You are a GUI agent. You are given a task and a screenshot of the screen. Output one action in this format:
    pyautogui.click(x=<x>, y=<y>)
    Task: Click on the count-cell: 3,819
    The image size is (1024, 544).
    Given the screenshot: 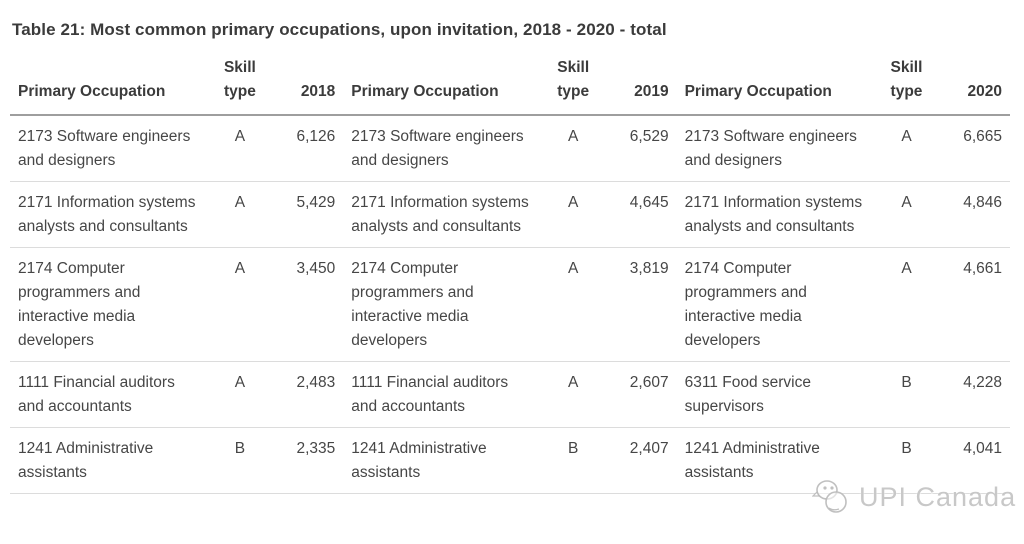 What is the action you would take?
    pyautogui.click(x=640, y=304)
    